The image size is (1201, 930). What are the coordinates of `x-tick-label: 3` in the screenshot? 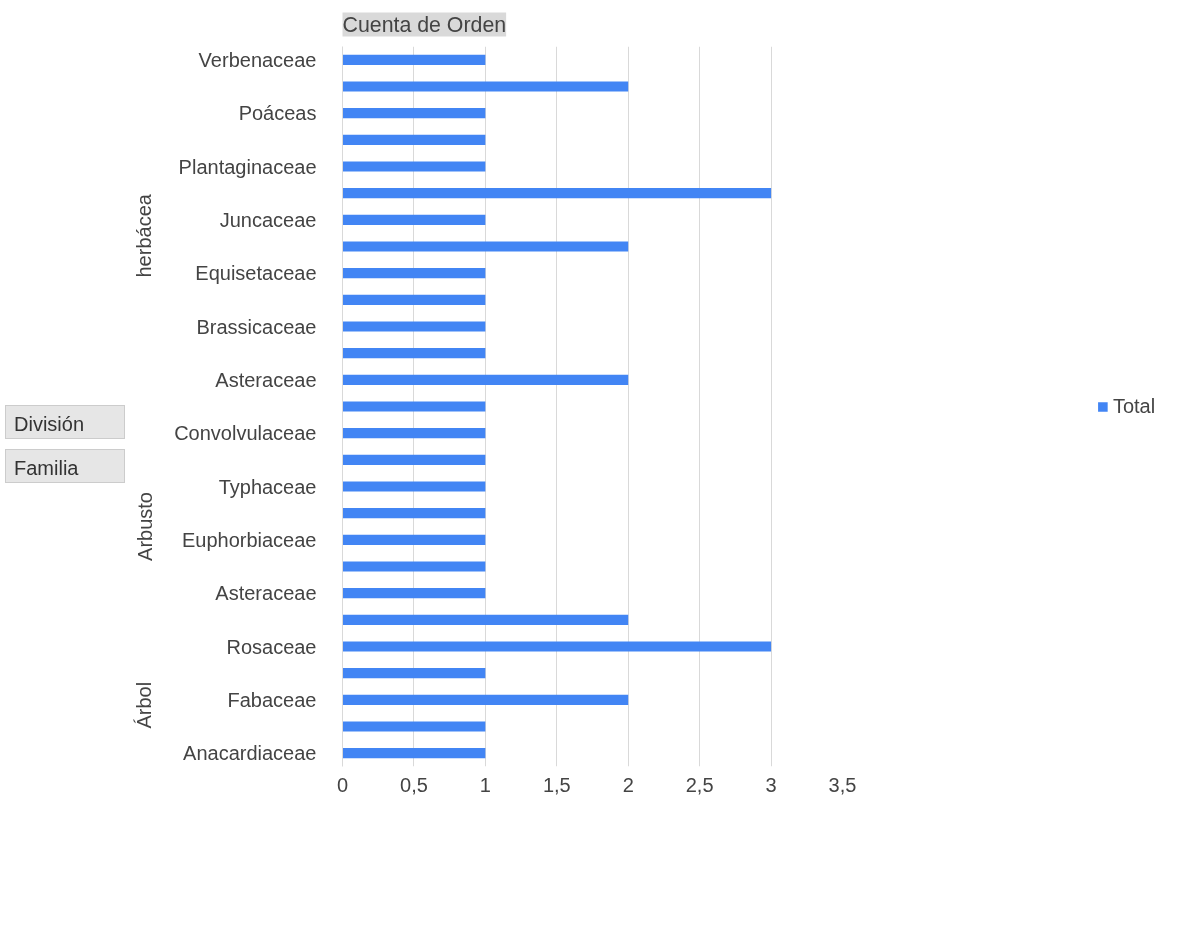 It's located at (771, 784).